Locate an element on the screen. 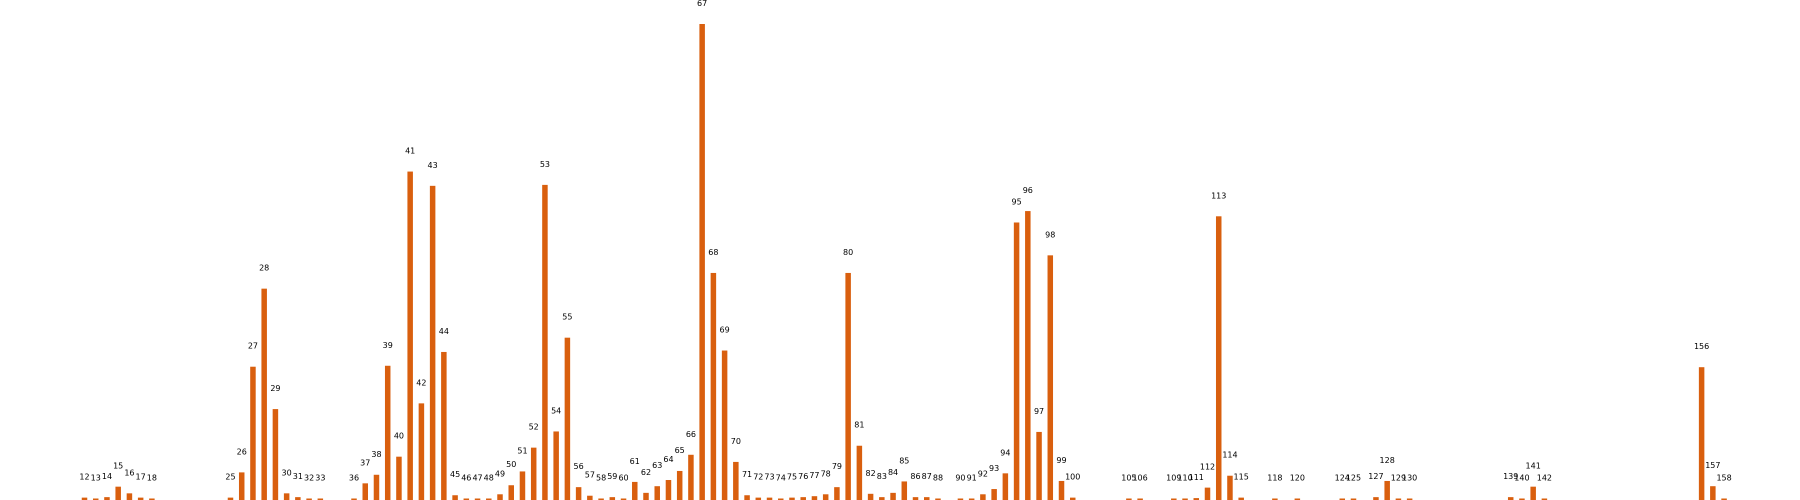  bar-label-141: 141 is located at coordinates (1533, 466).